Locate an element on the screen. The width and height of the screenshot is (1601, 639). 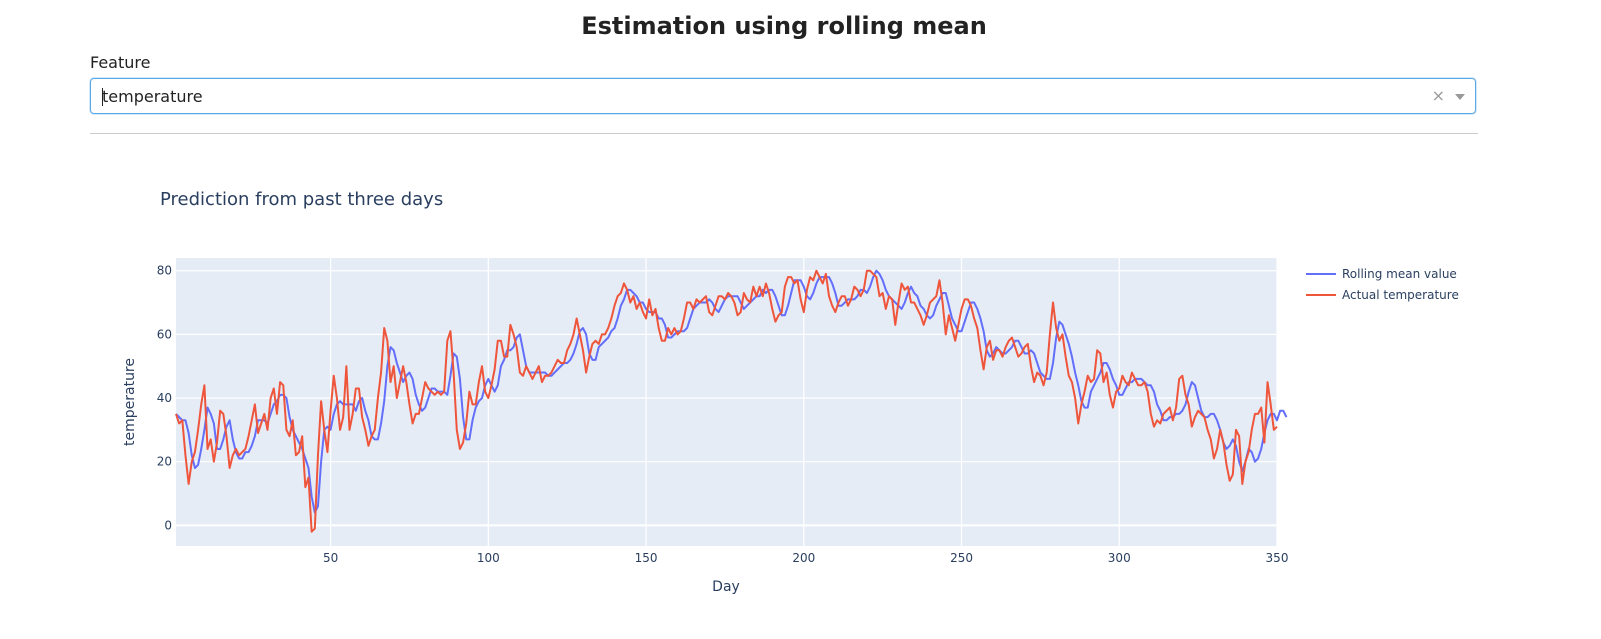
y-tick-label: 80 is located at coordinates (164, 271).